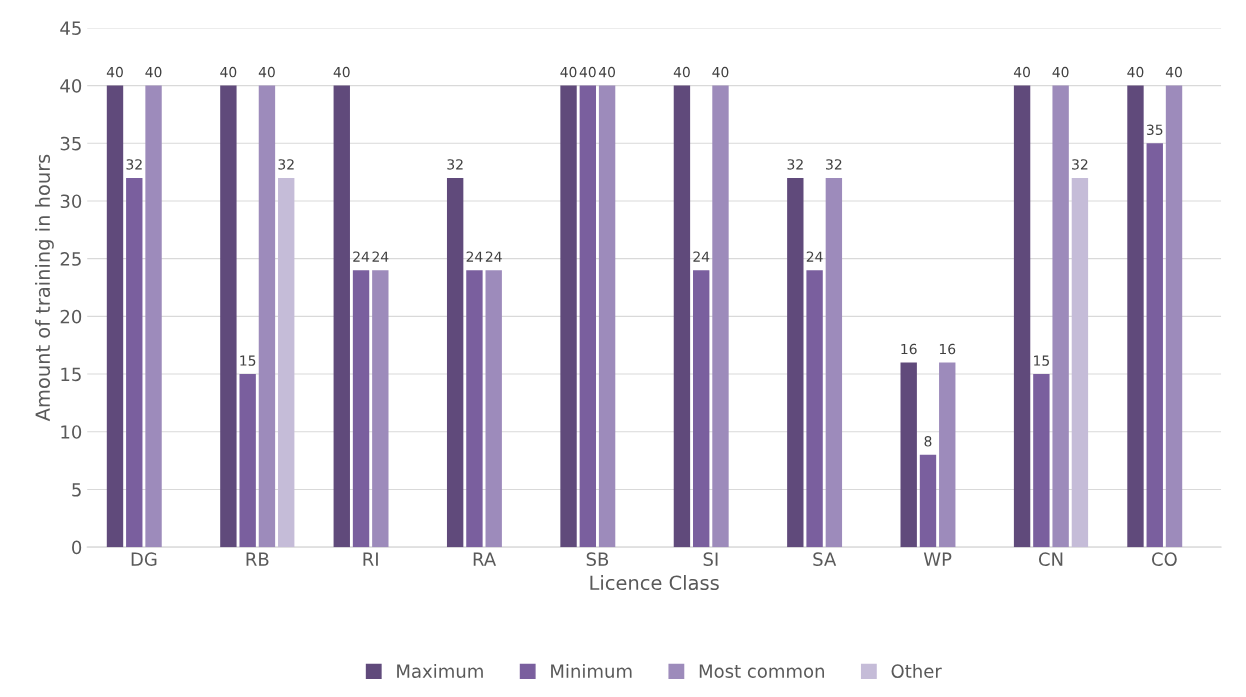 The width and height of the screenshot is (1246, 697). What do you see at coordinates (485, 559) in the screenshot?
I see `x-tick-label: RA` at bounding box center [485, 559].